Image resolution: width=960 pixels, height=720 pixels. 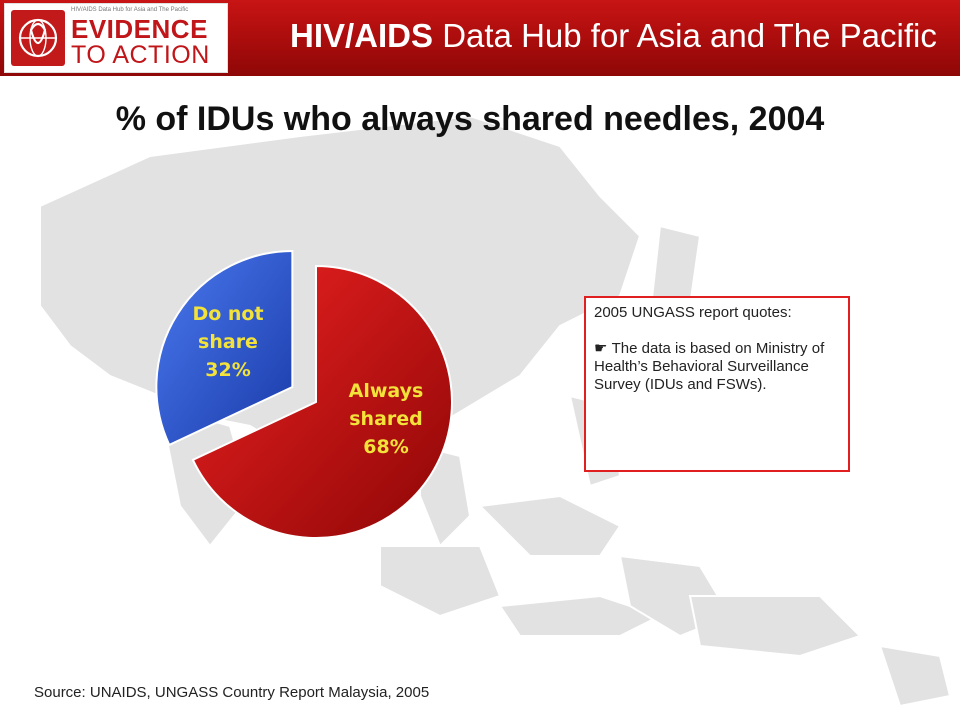 I want to click on slice-label-always-shared-percent: 68%, so click(x=385, y=447).